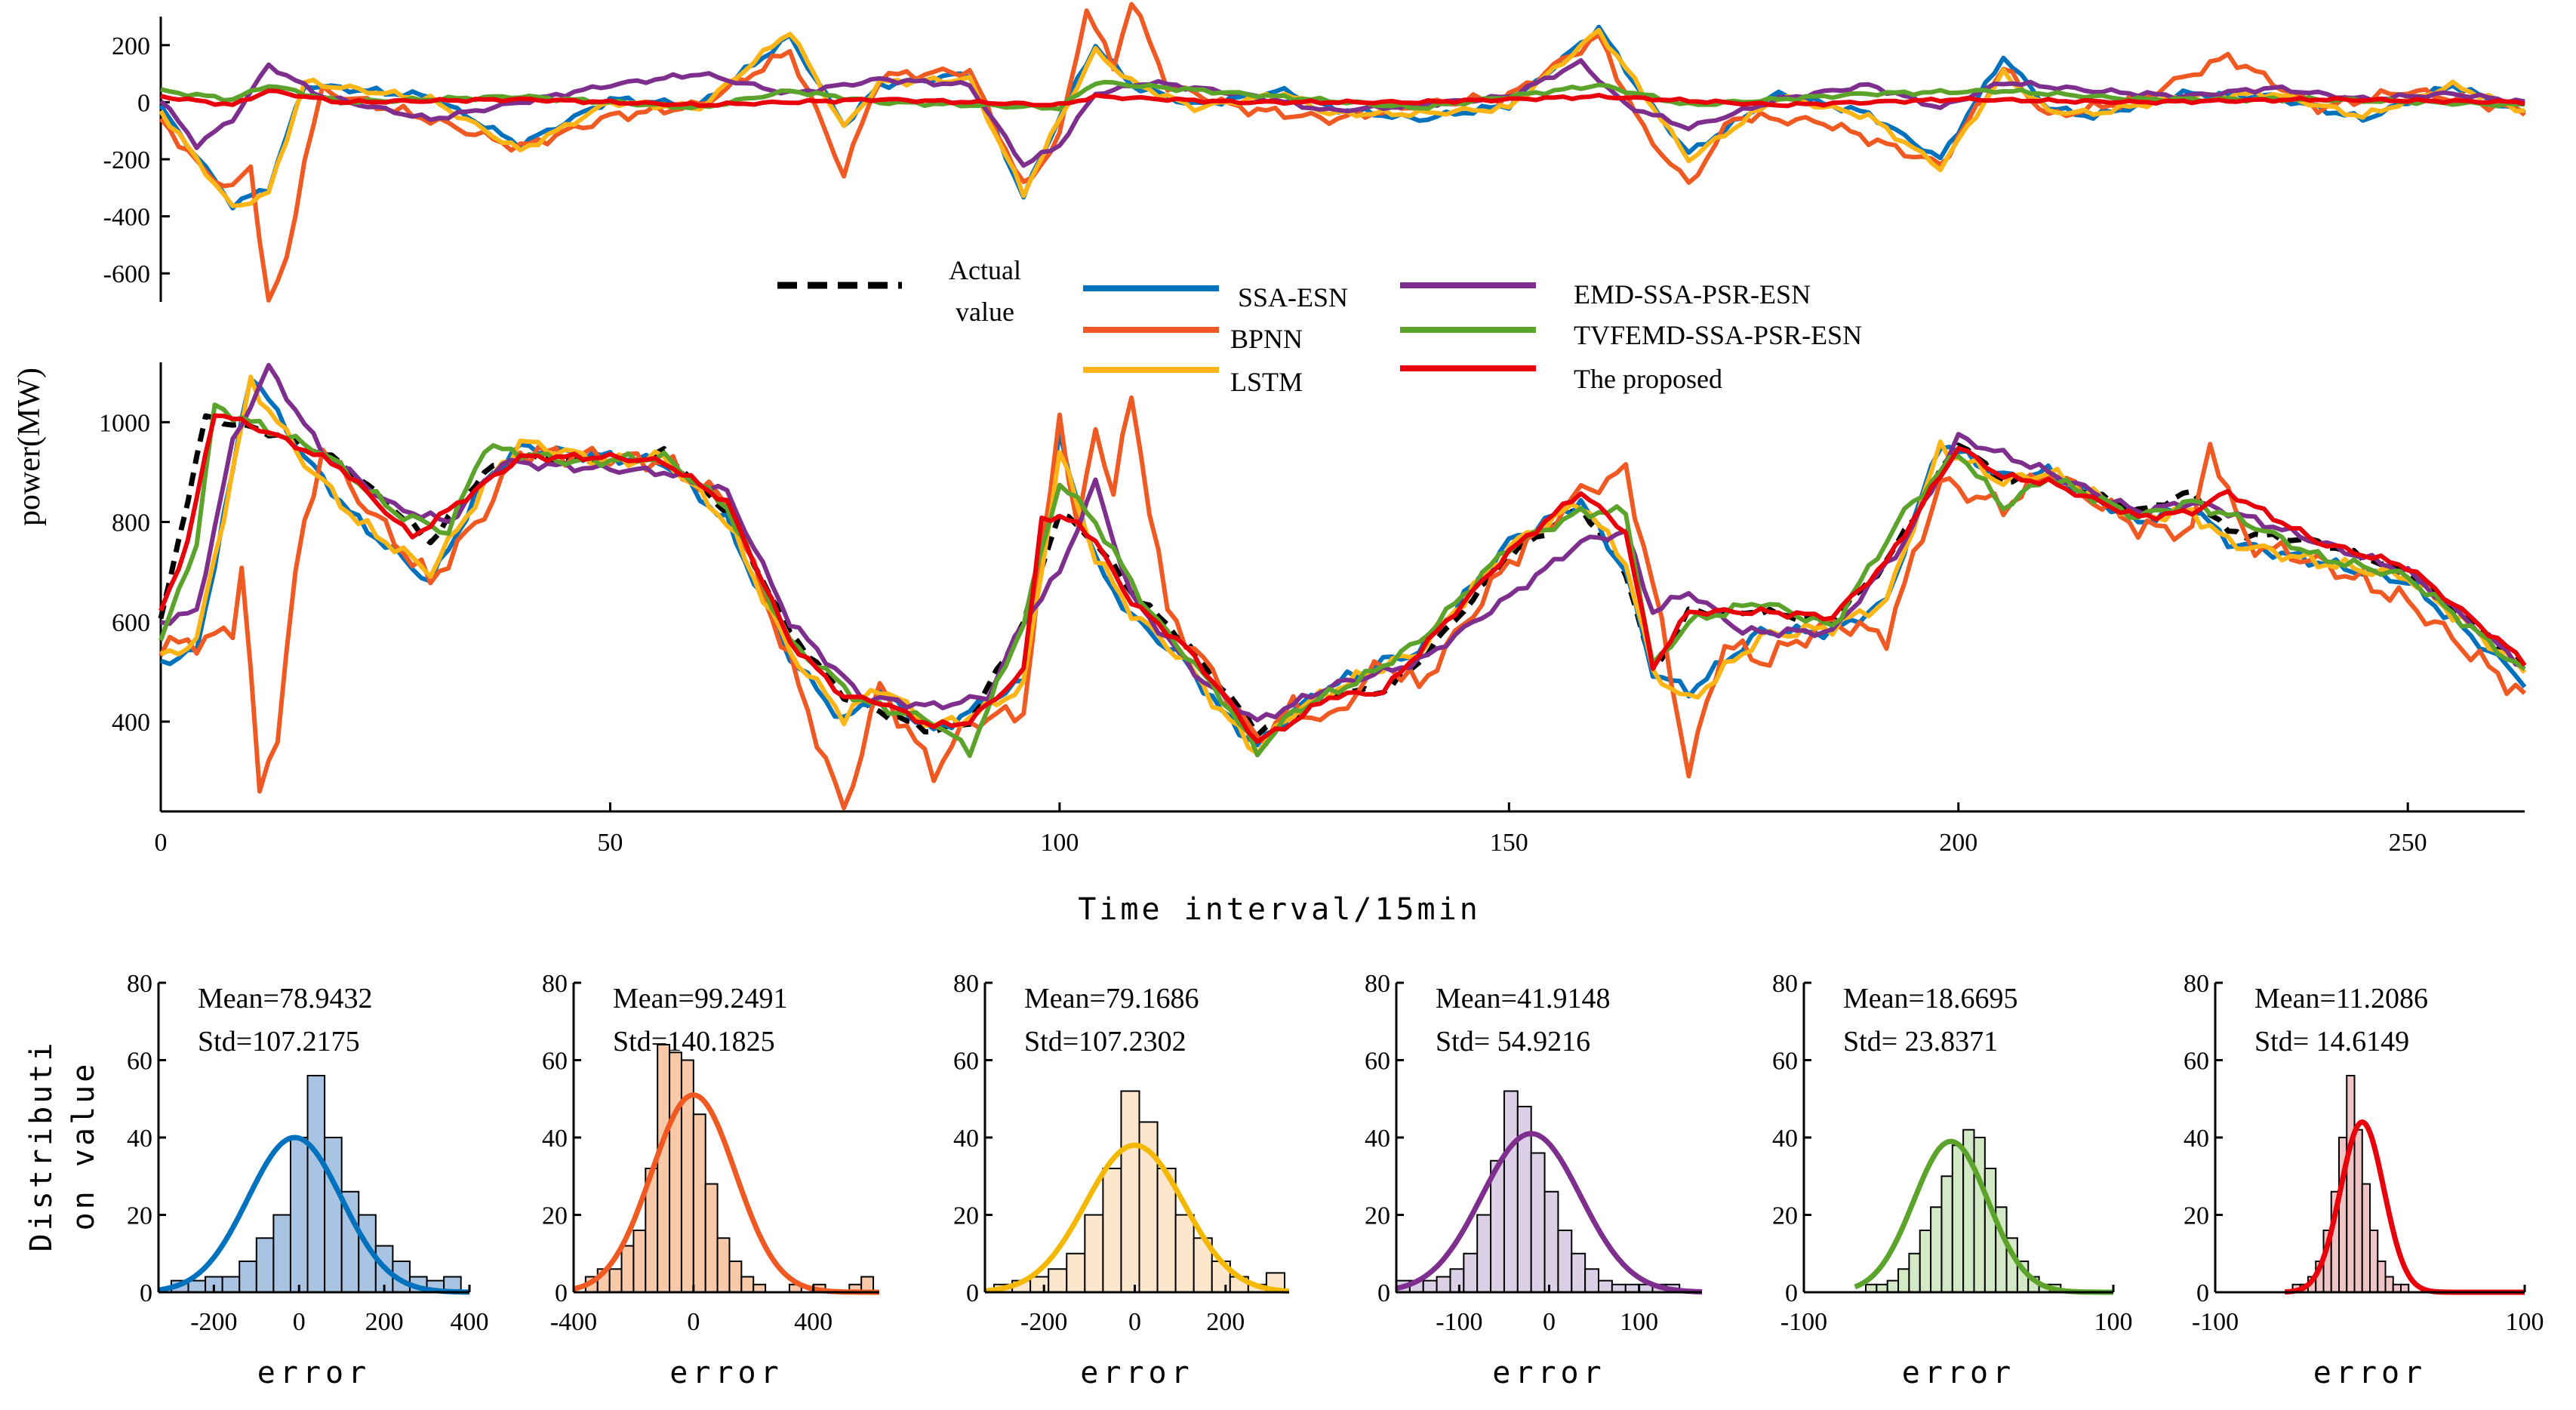  What do you see at coordinates (1266, 382) in the screenshot?
I see `legend-label-lstm: LSTM` at bounding box center [1266, 382].